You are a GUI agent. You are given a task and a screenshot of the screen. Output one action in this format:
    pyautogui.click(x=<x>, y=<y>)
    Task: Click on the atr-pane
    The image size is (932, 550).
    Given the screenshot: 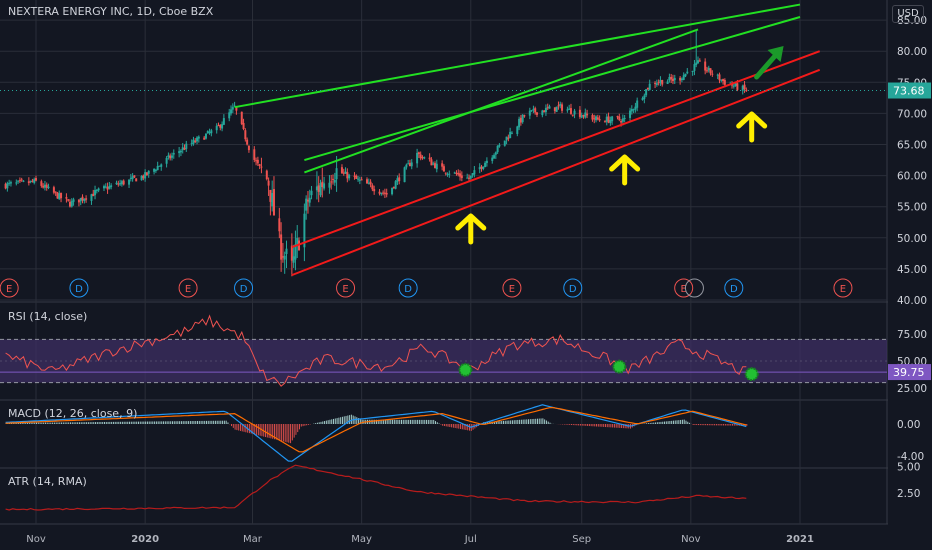 What is the action you would take?
    pyautogui.click(x=376, y=487)
    